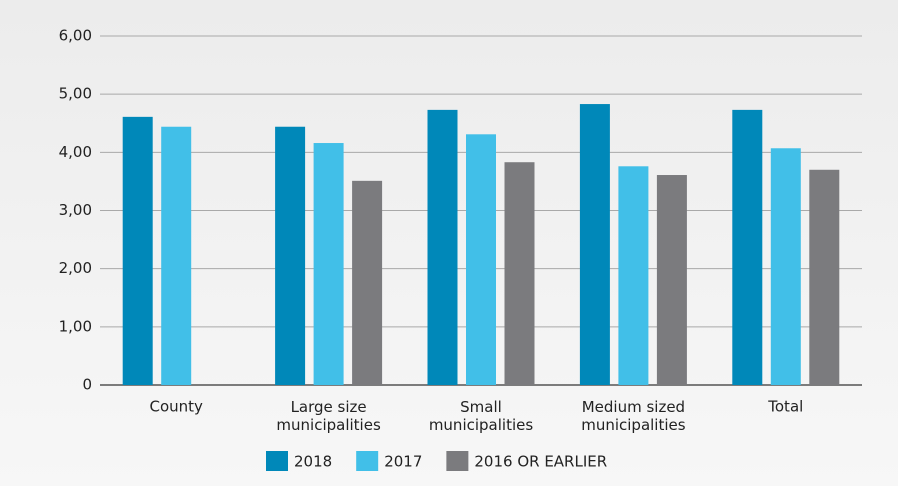  I want to click on y-tick-label: 1,00, so click(75, 326).